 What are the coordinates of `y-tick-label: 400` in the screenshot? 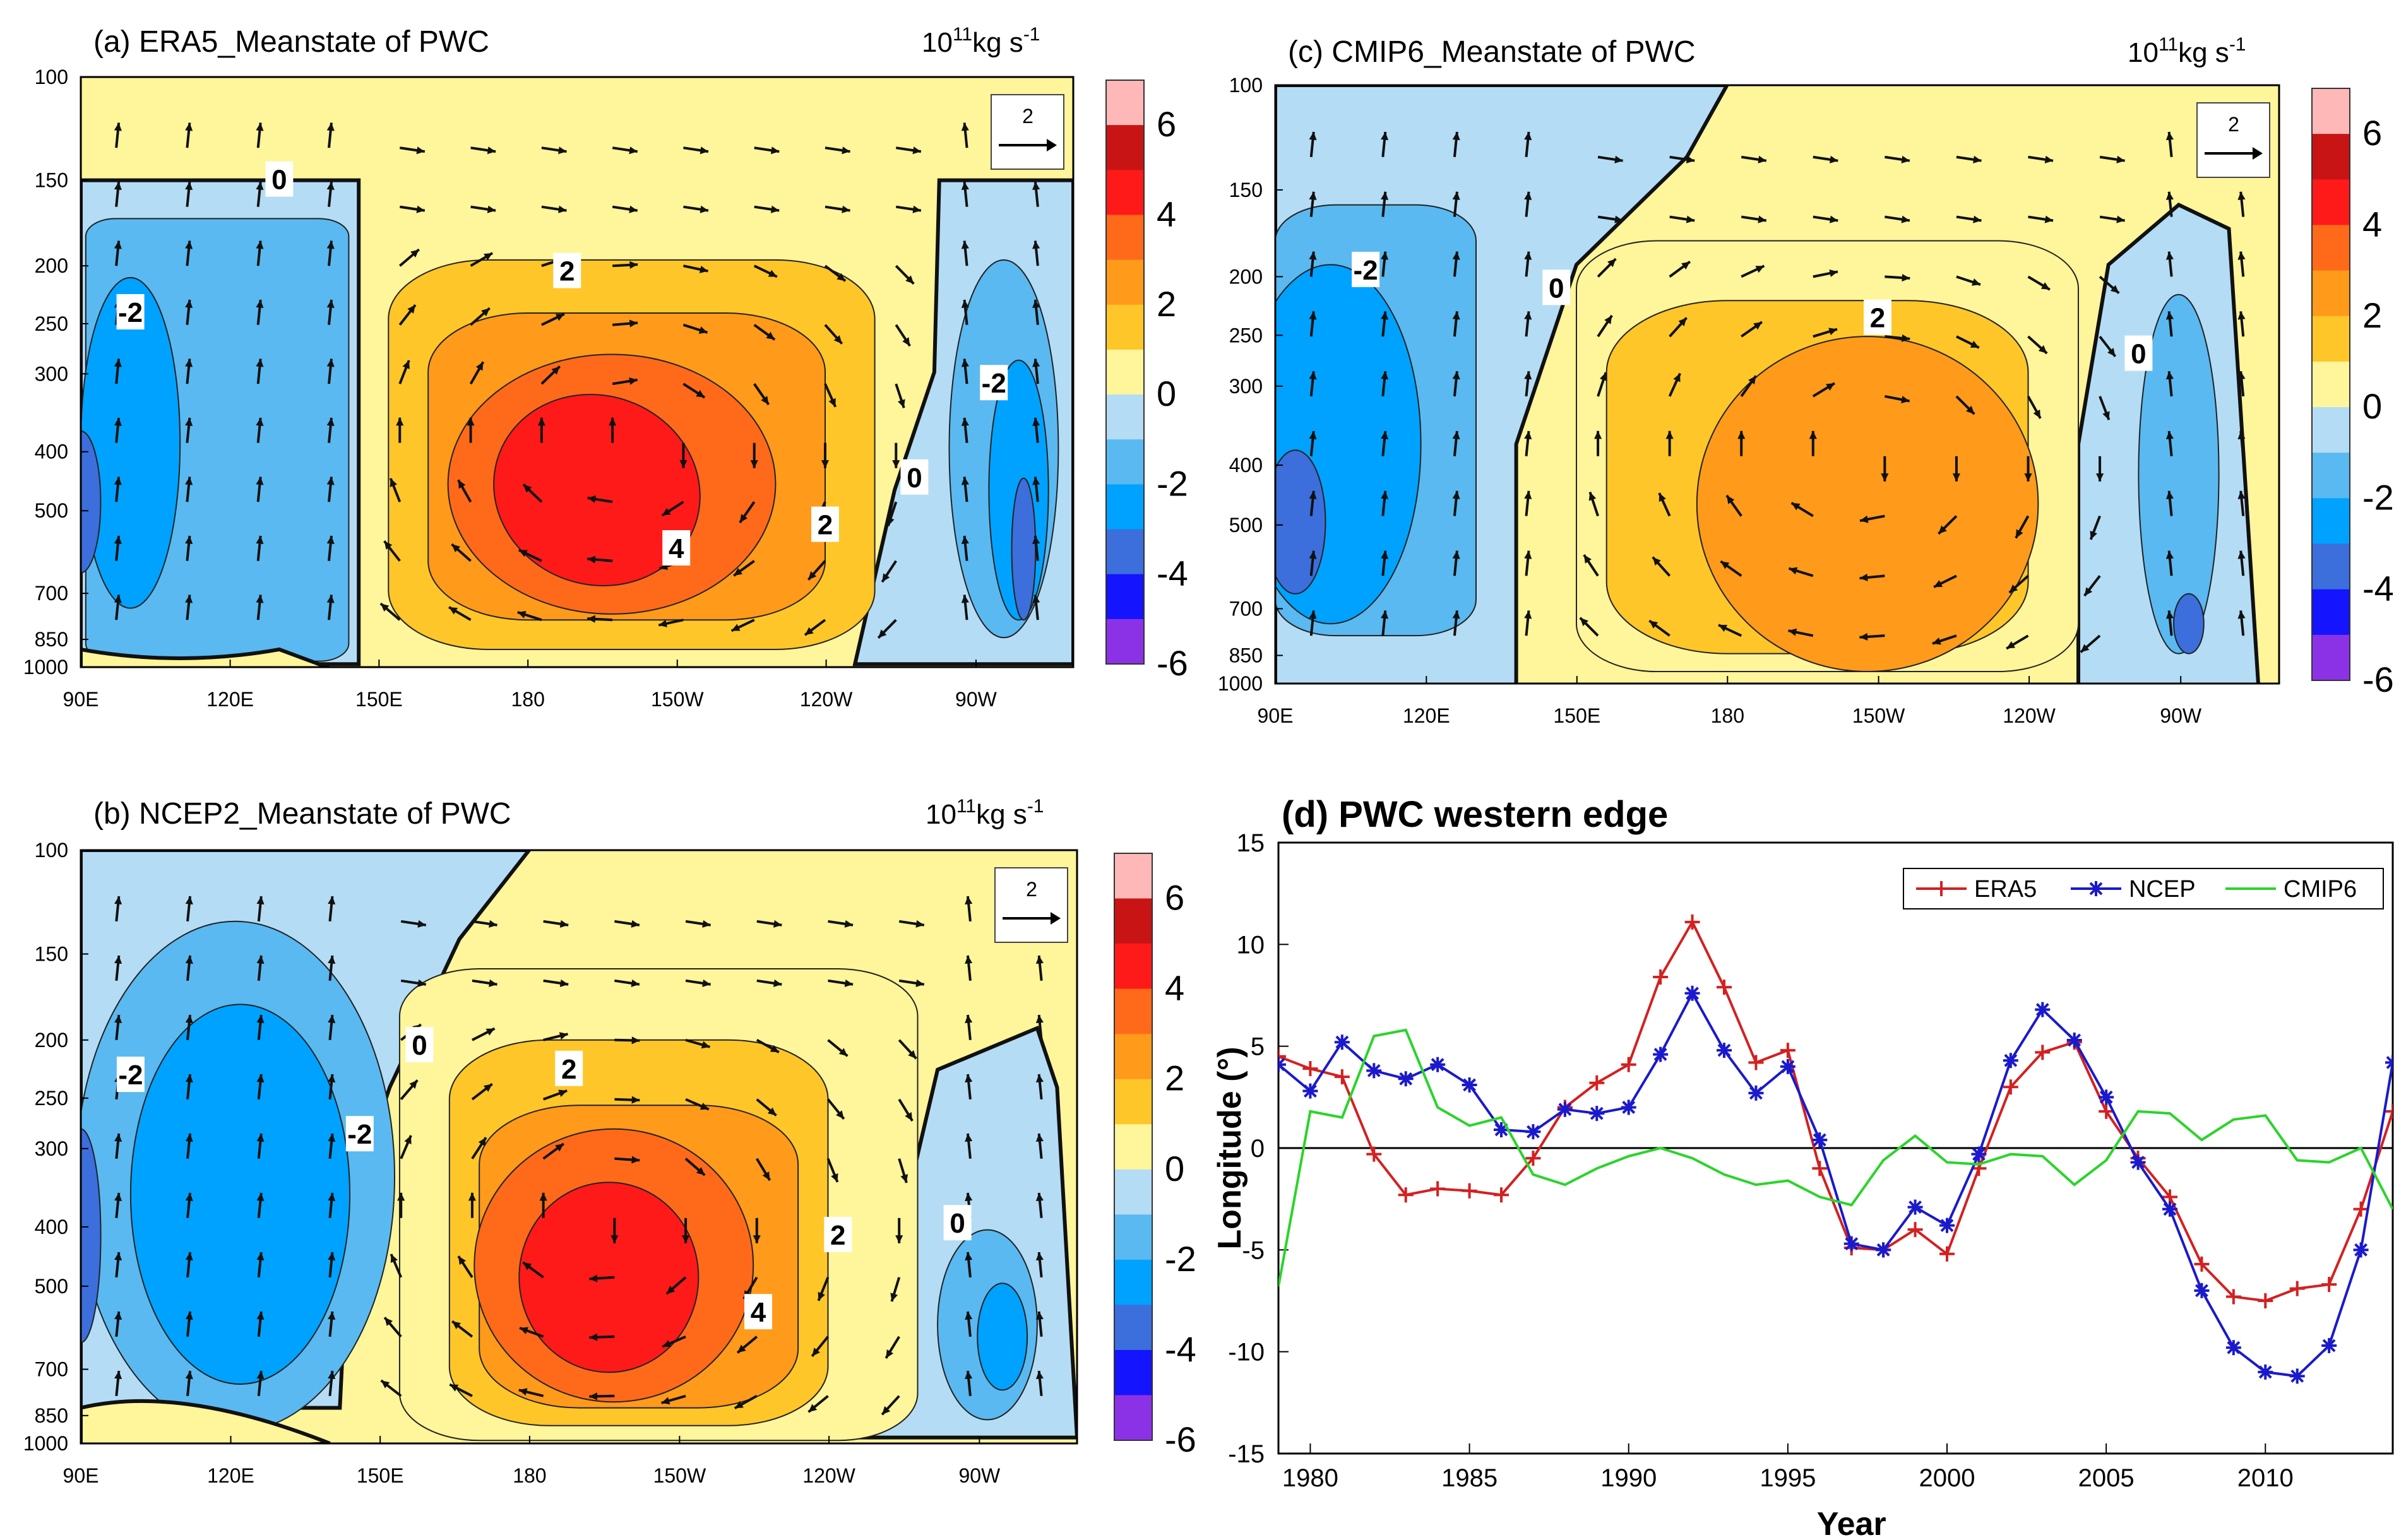 It's located at (1246, 466).